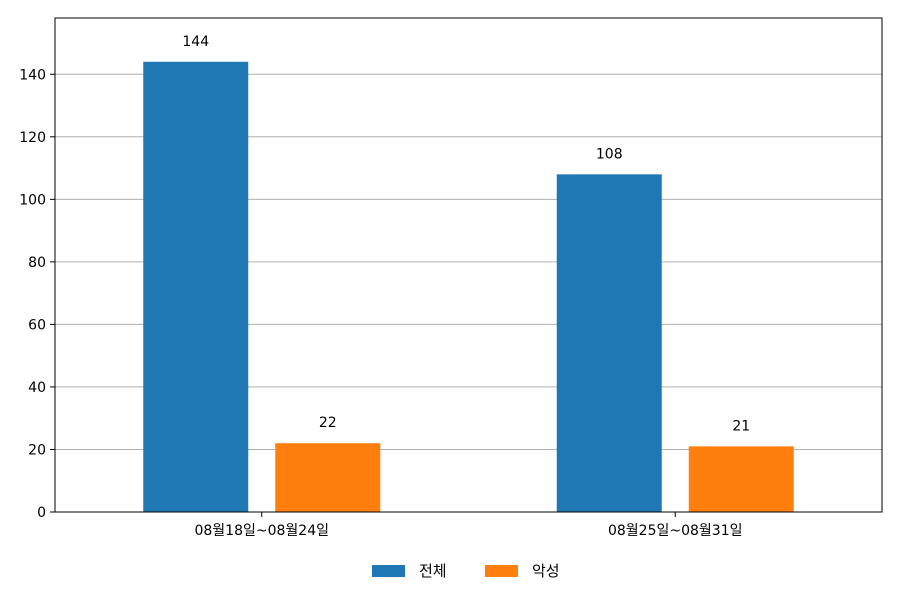  Describe the element at coordinates (37, 263) in the screenshot. I see `y-tick-label: 80` at that location.